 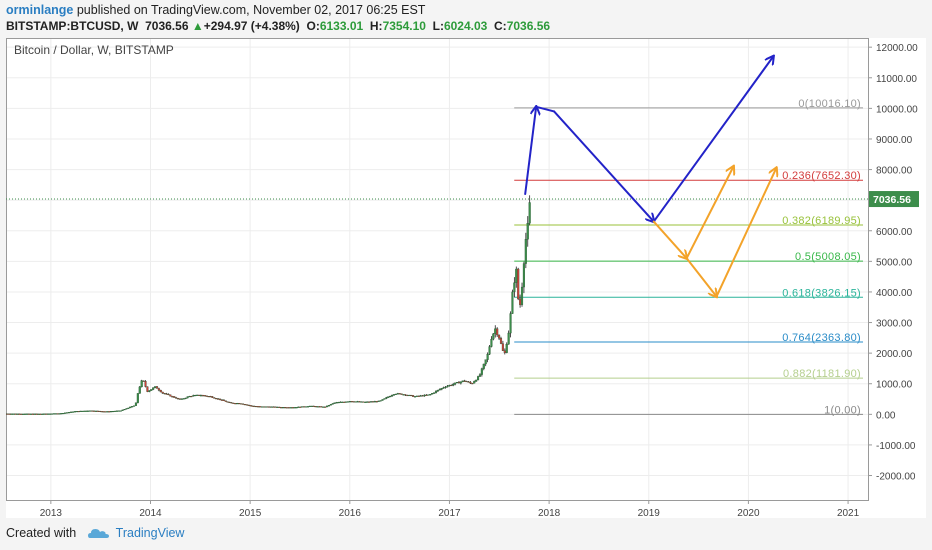 I want to click on y-tick-label: 6000.00, so click(x=894, y=232).